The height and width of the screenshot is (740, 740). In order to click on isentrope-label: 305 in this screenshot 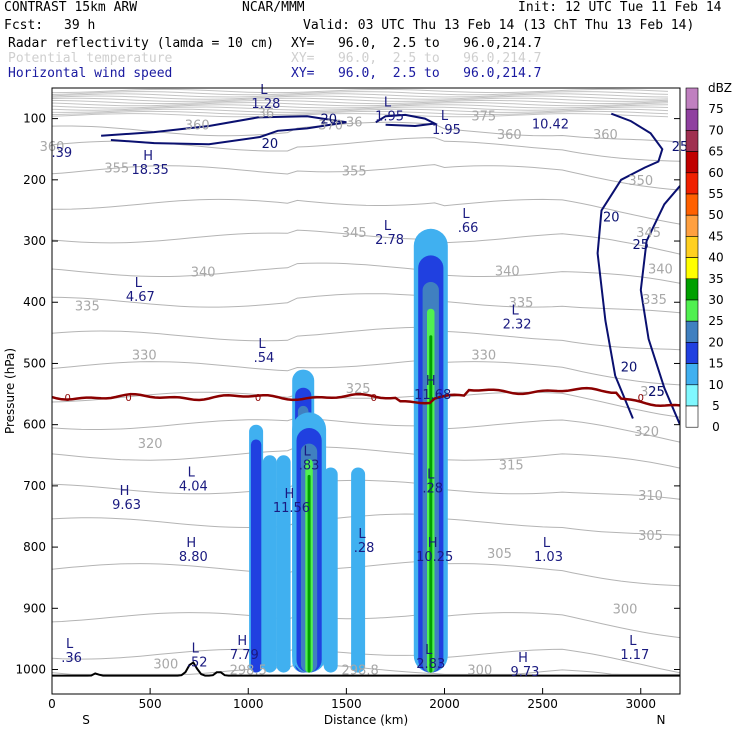, I will do `click(499, 554)`.